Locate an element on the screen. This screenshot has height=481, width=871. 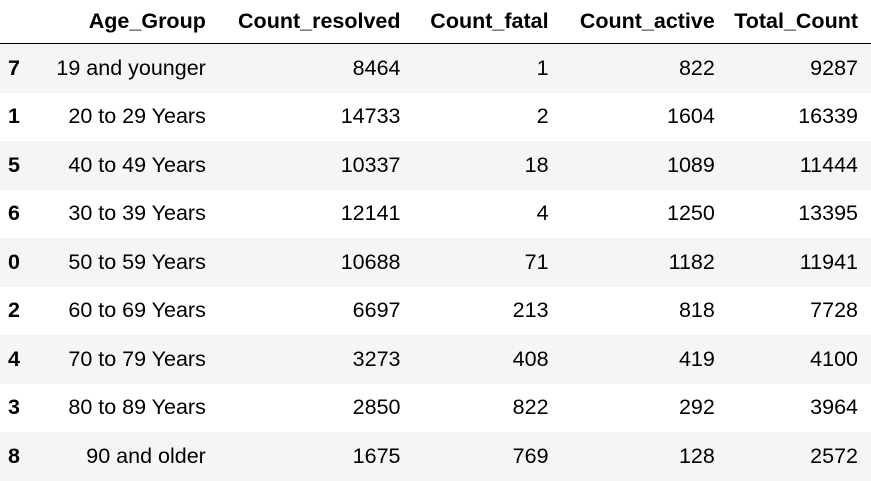
cell-total-count: 2572 is located at coordinates (834, 455).